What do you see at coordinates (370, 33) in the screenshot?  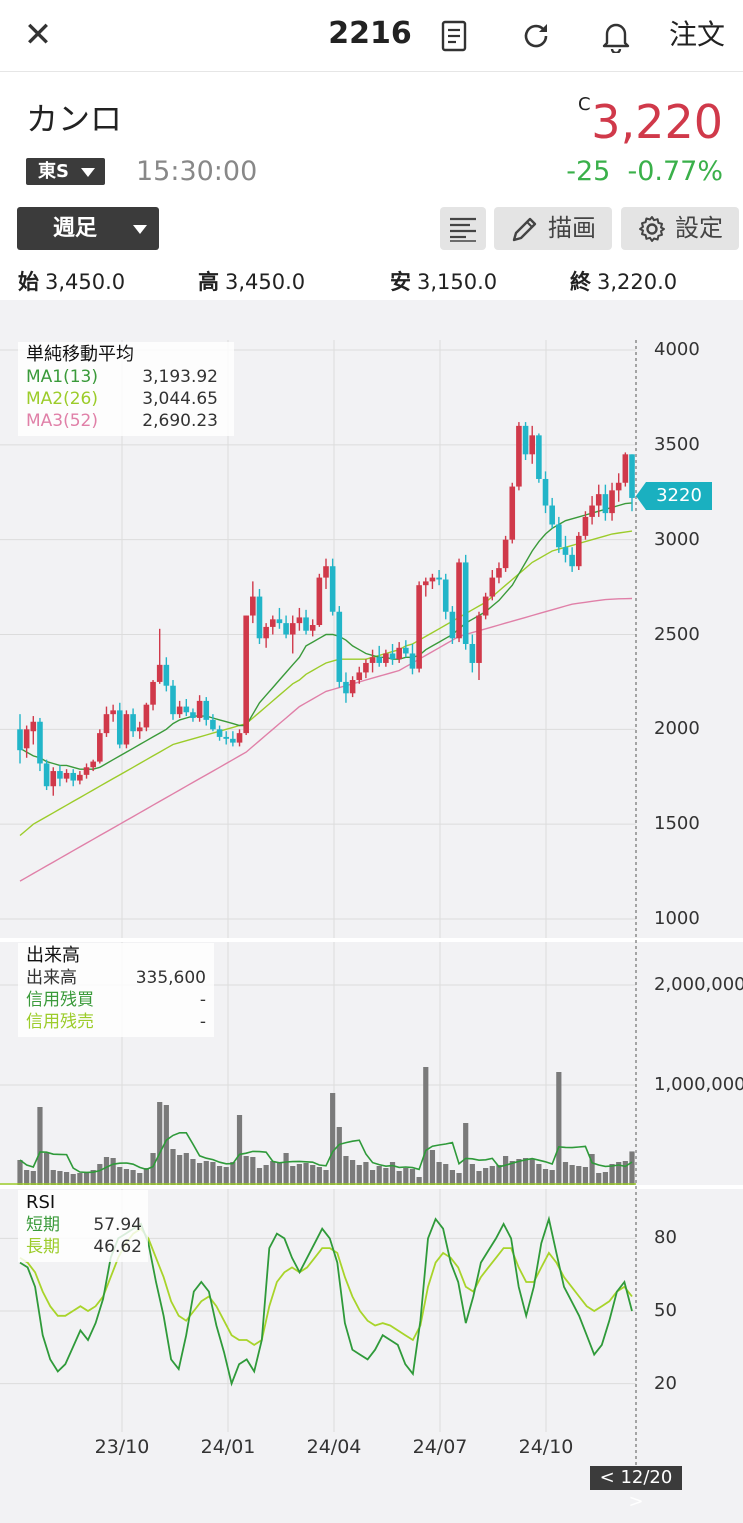 I see `stock-code: 2216` at bounding box center [370, 33].